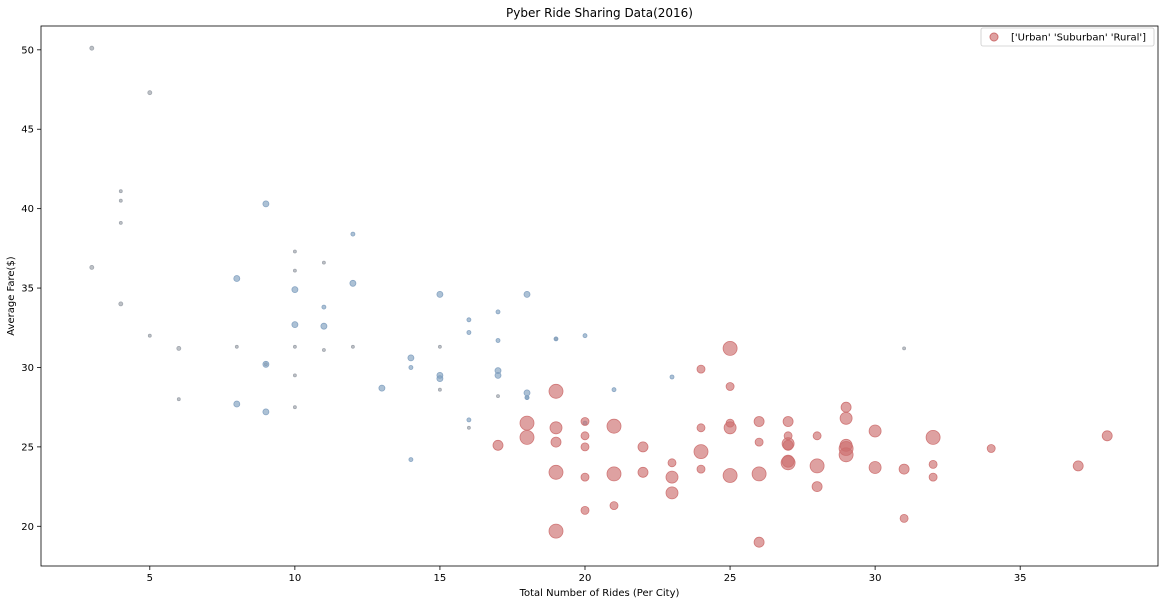  Describe the element at coordinates (294, 578) in the screenshot. I see `x-tick-label: 10` at that location.